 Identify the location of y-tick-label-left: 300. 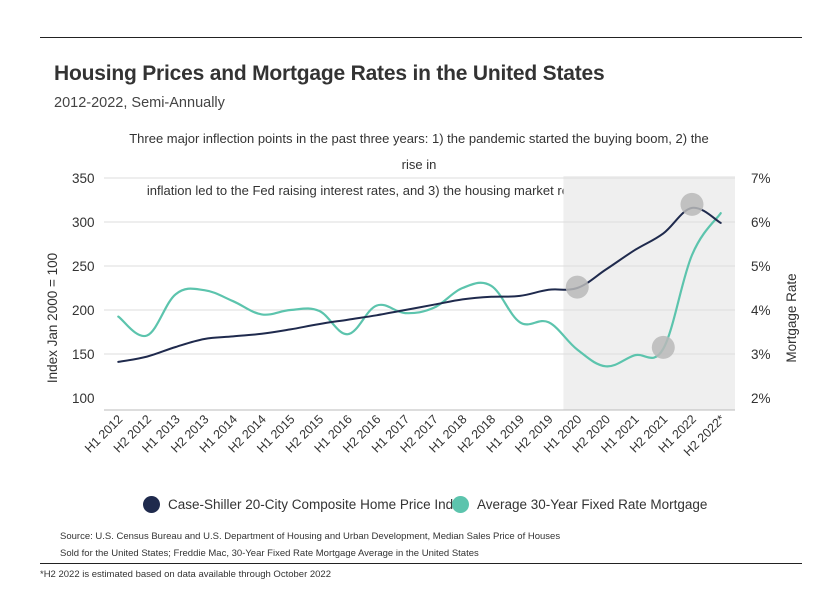
(83, 222).